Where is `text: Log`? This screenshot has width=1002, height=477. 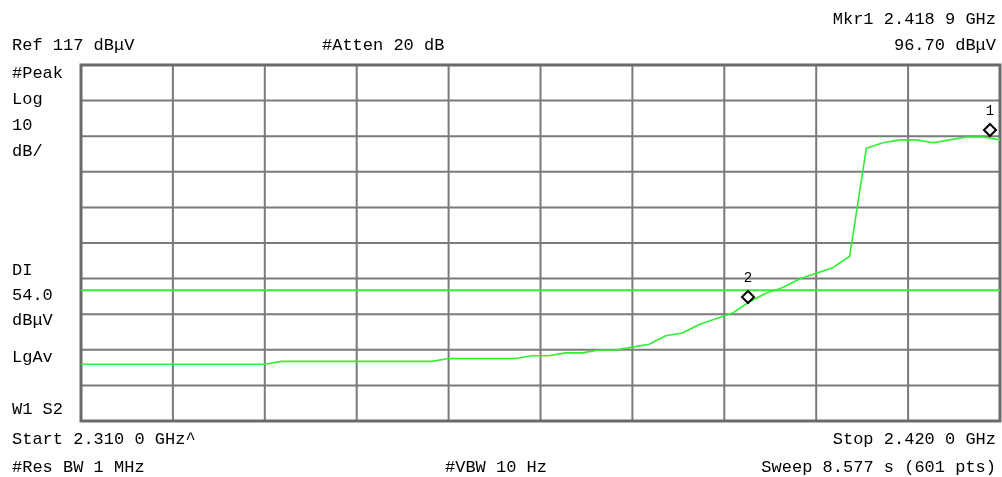
text: Log is located at coordinates (27, 99).